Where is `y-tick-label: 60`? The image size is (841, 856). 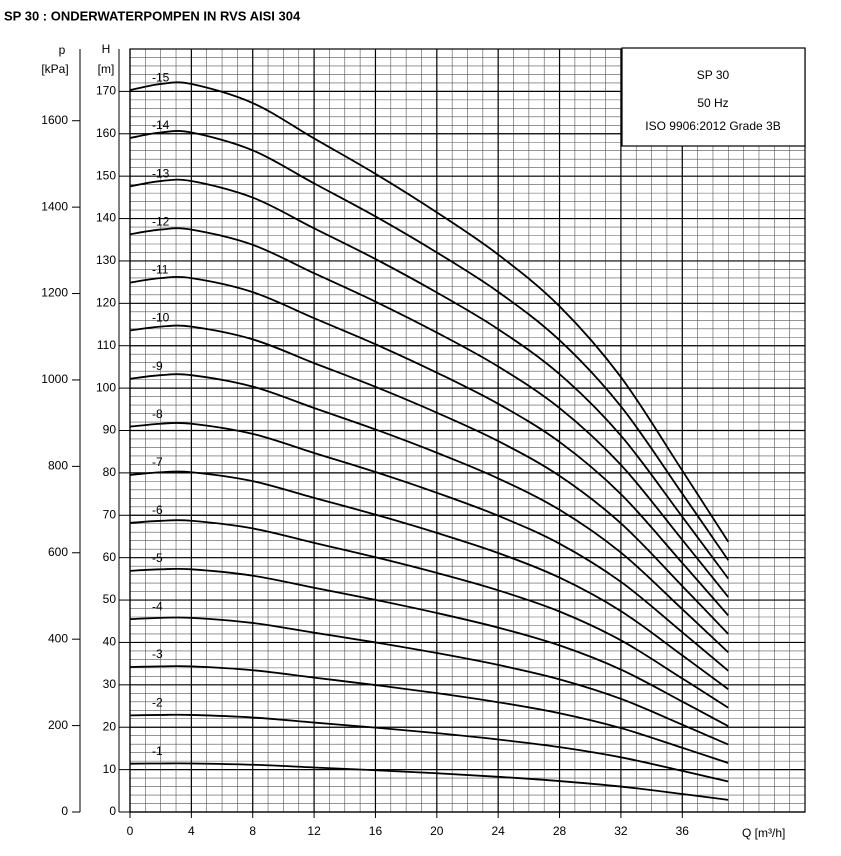 y-tick-label: 60 is located at coordinates (110, 557).